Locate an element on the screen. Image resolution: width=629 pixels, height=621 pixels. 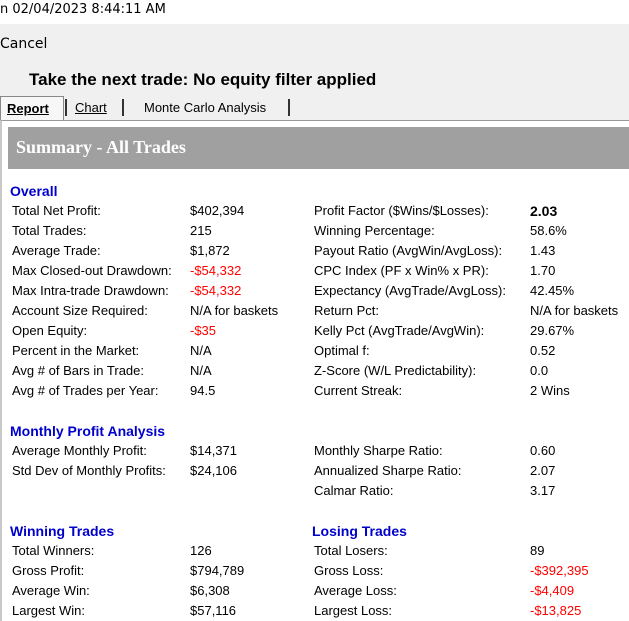
stat-row: Account Size Required: N/A for baskets is located at coordinates (157, 313).